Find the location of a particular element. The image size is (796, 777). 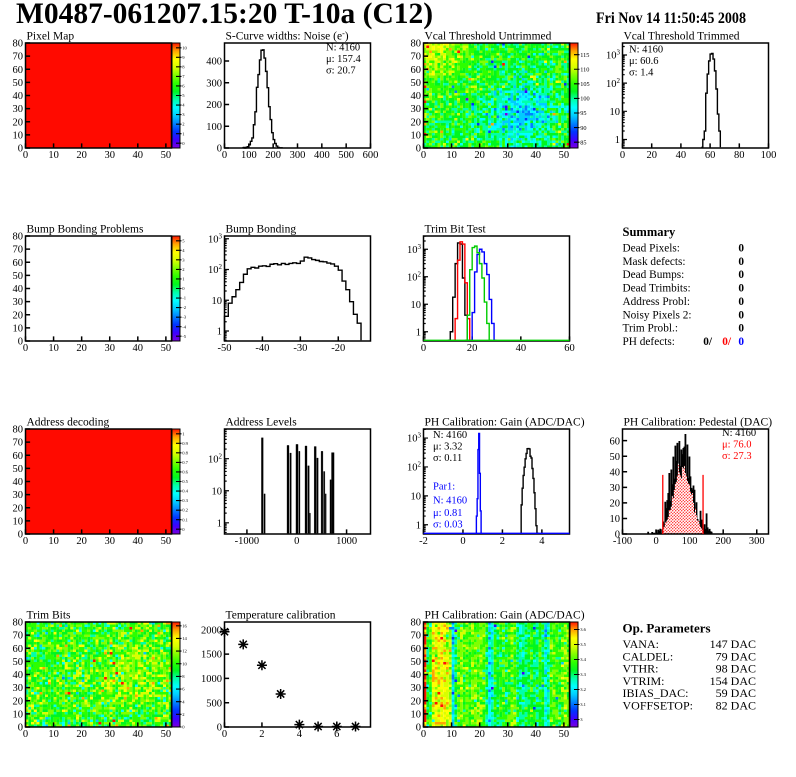

svg-text: PH Calibration: Gain (ADC/DAC) is located at coordinates (505, 423).